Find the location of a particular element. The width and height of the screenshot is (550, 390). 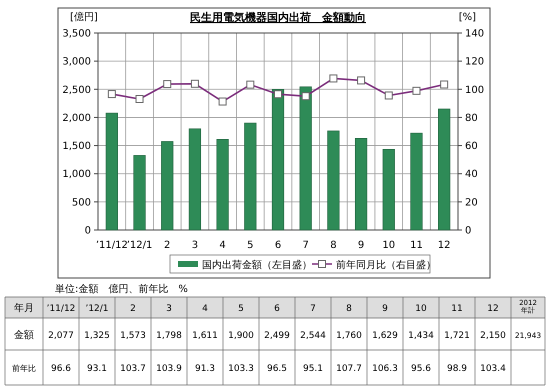

text: 91.3 is located at coordinates (205, 369).